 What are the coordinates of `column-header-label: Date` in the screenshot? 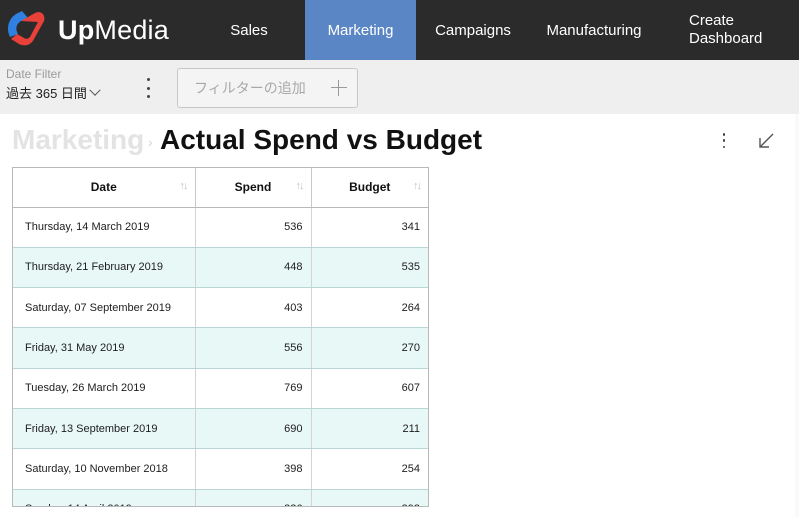 It's located at (103, 187).